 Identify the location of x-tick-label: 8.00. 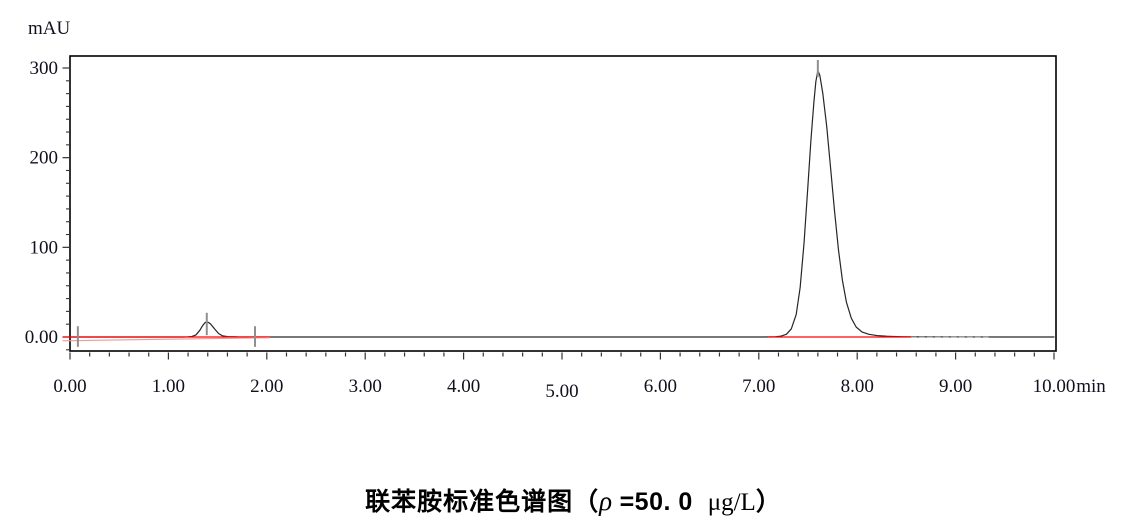
(857, 386).